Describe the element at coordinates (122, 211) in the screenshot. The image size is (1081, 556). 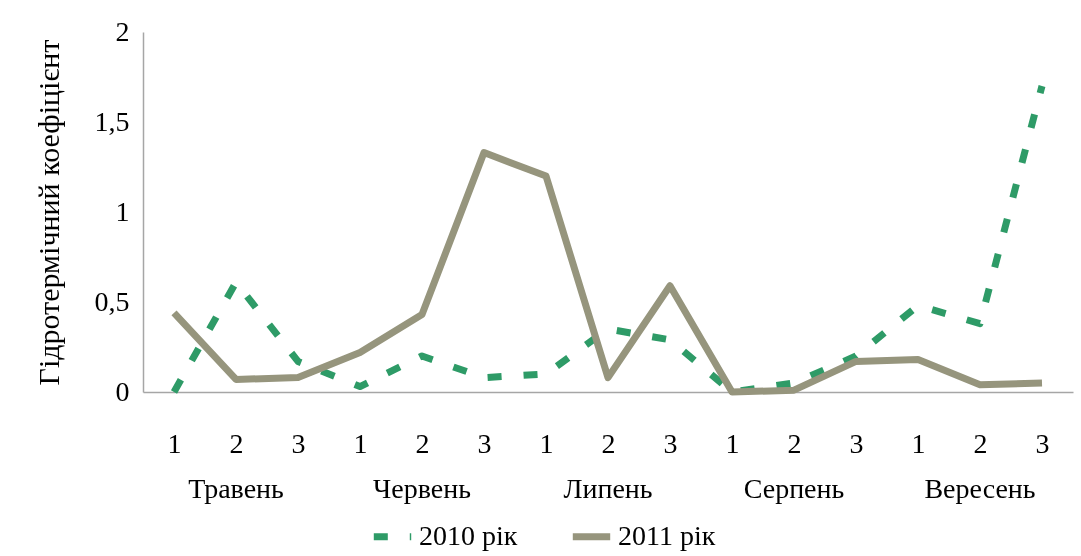
I see `y-tick-label: 1` at that location.